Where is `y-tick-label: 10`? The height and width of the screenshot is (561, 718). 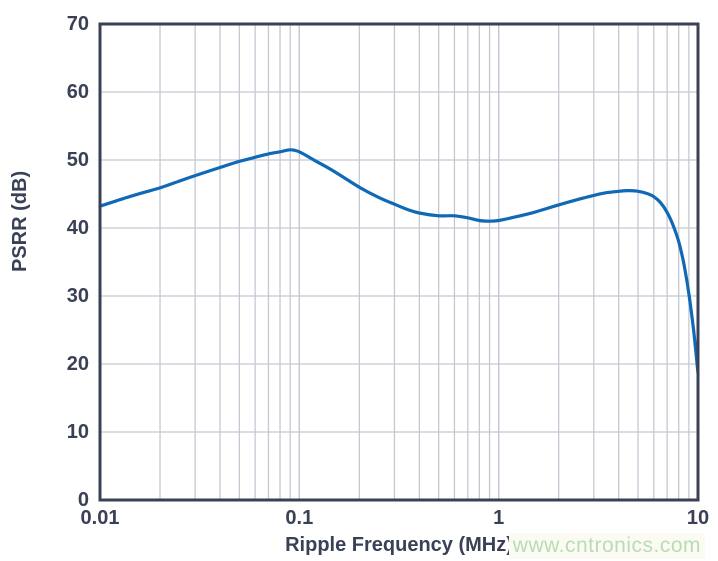 y-tick-label: 10 is located at coordinates (77, 432).